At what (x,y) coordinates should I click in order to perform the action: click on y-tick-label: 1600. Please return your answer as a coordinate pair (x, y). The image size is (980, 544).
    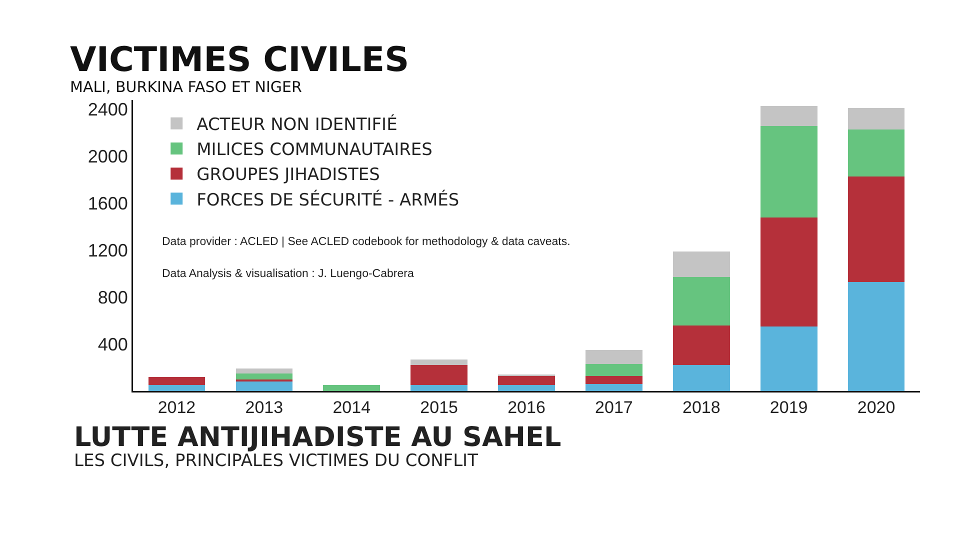
    Looking at the image, I should click on (108, 204).